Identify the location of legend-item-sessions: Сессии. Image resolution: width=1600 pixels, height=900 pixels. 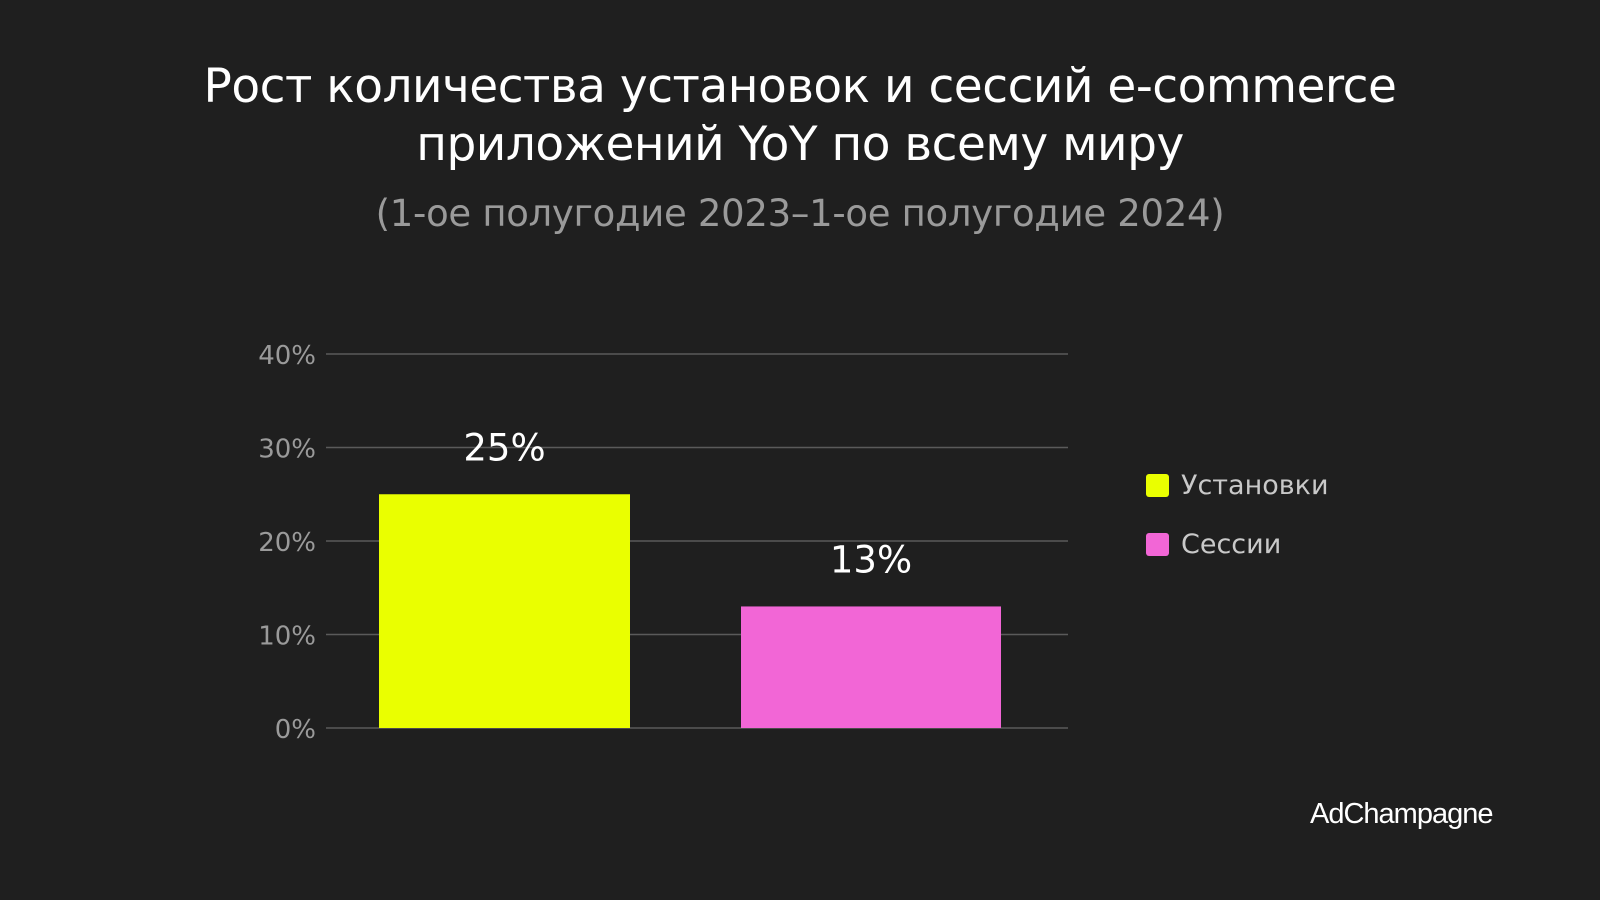
(1237, 544).